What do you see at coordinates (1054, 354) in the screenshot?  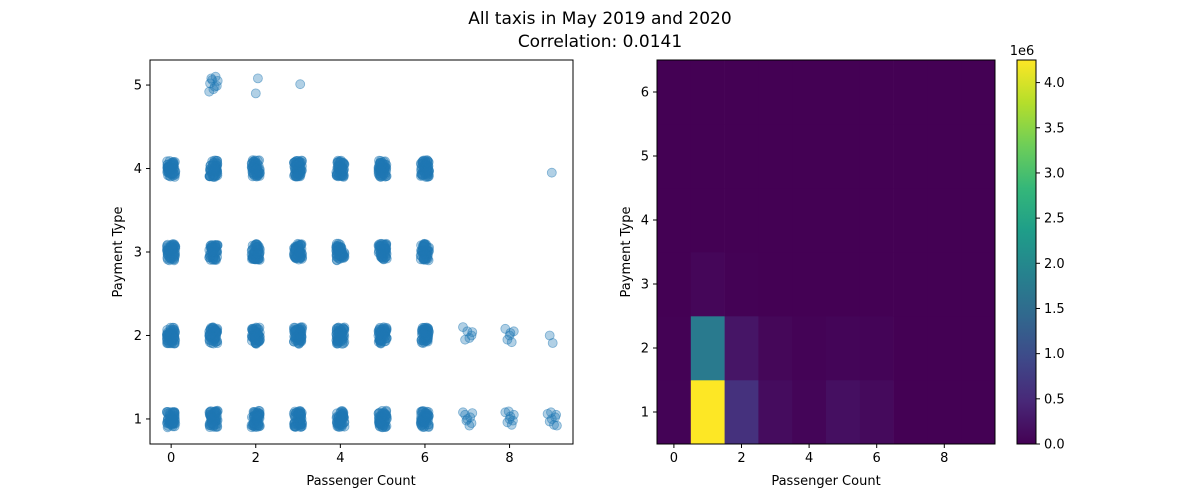 I see `colorbar-tick-label: 1.0` at bounding box center [1054, 354].